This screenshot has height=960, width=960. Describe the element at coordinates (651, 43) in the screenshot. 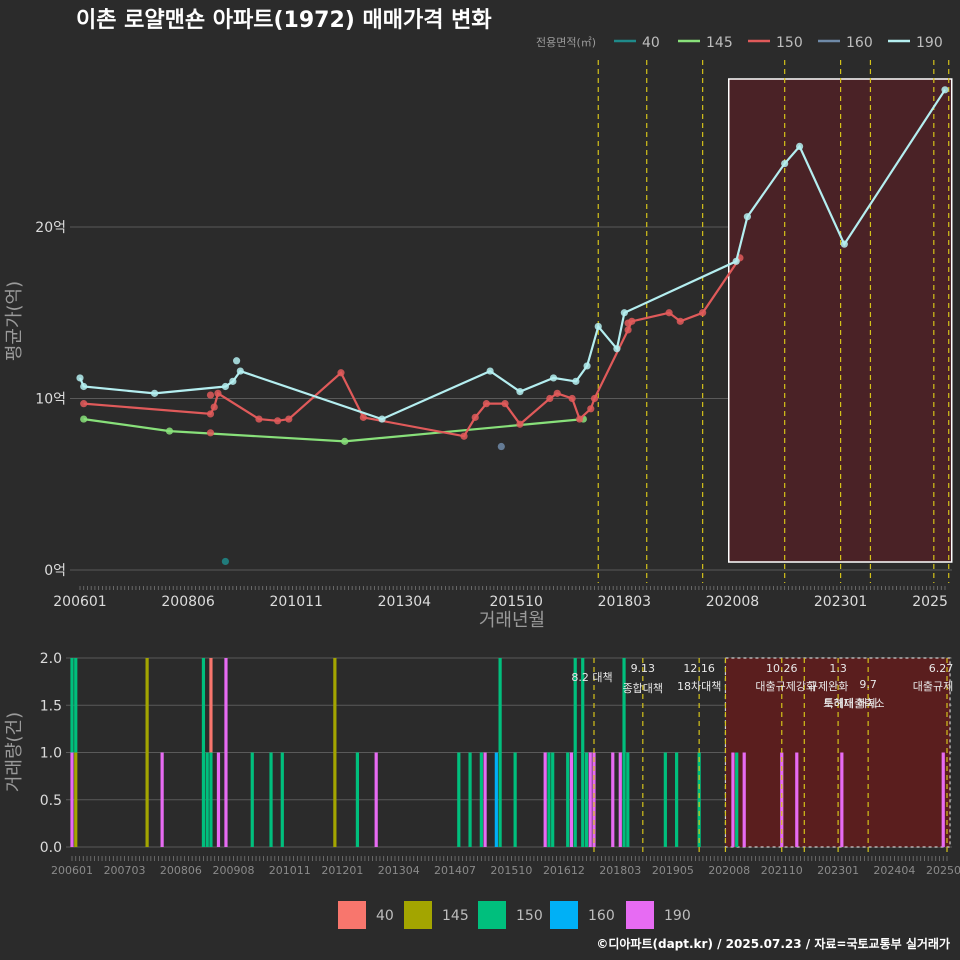

I see `price-legend-label-40: 40` at that location.